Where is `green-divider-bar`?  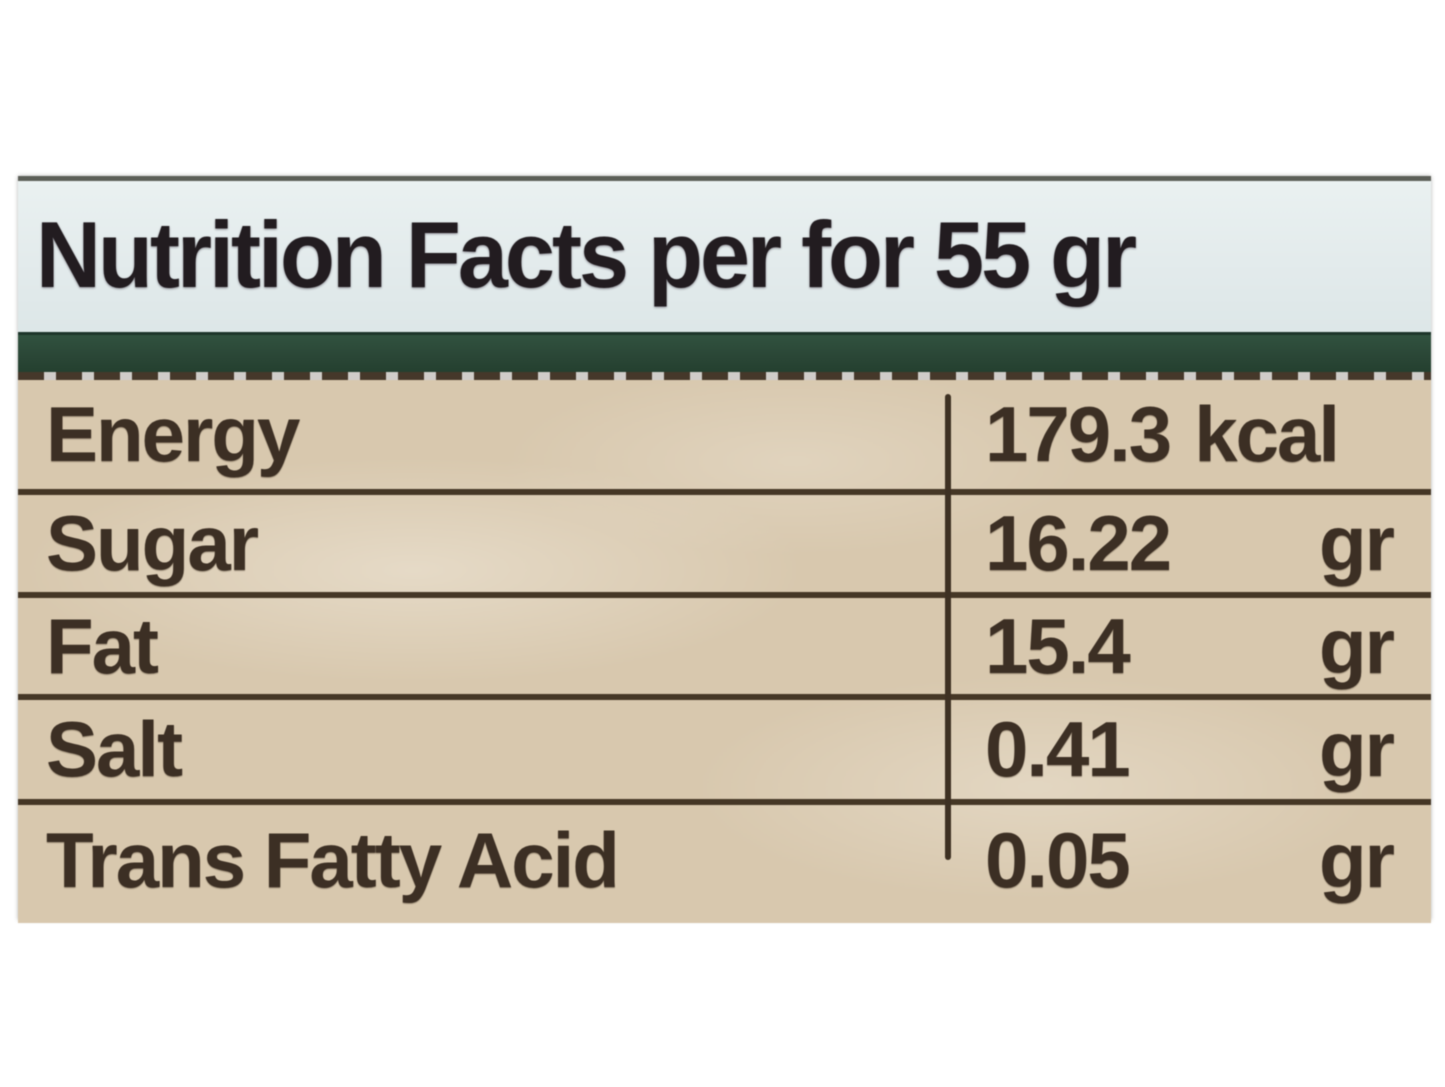
green-divider-bar is located at coordinates (724, 352).